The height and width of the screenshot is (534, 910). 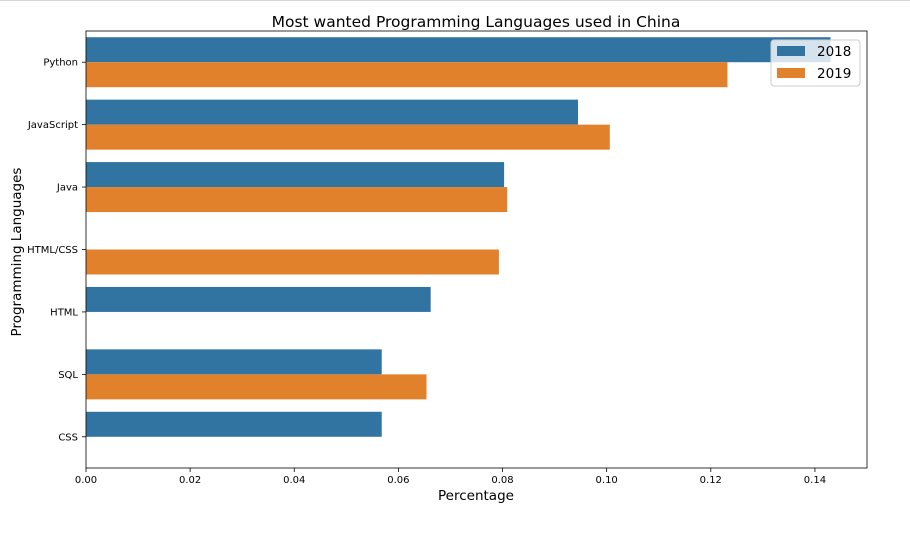 What do you see at coordinates (292, 262) in the screenshot?
I see `bar-html-css-2019` at bounding box center [292, 262].